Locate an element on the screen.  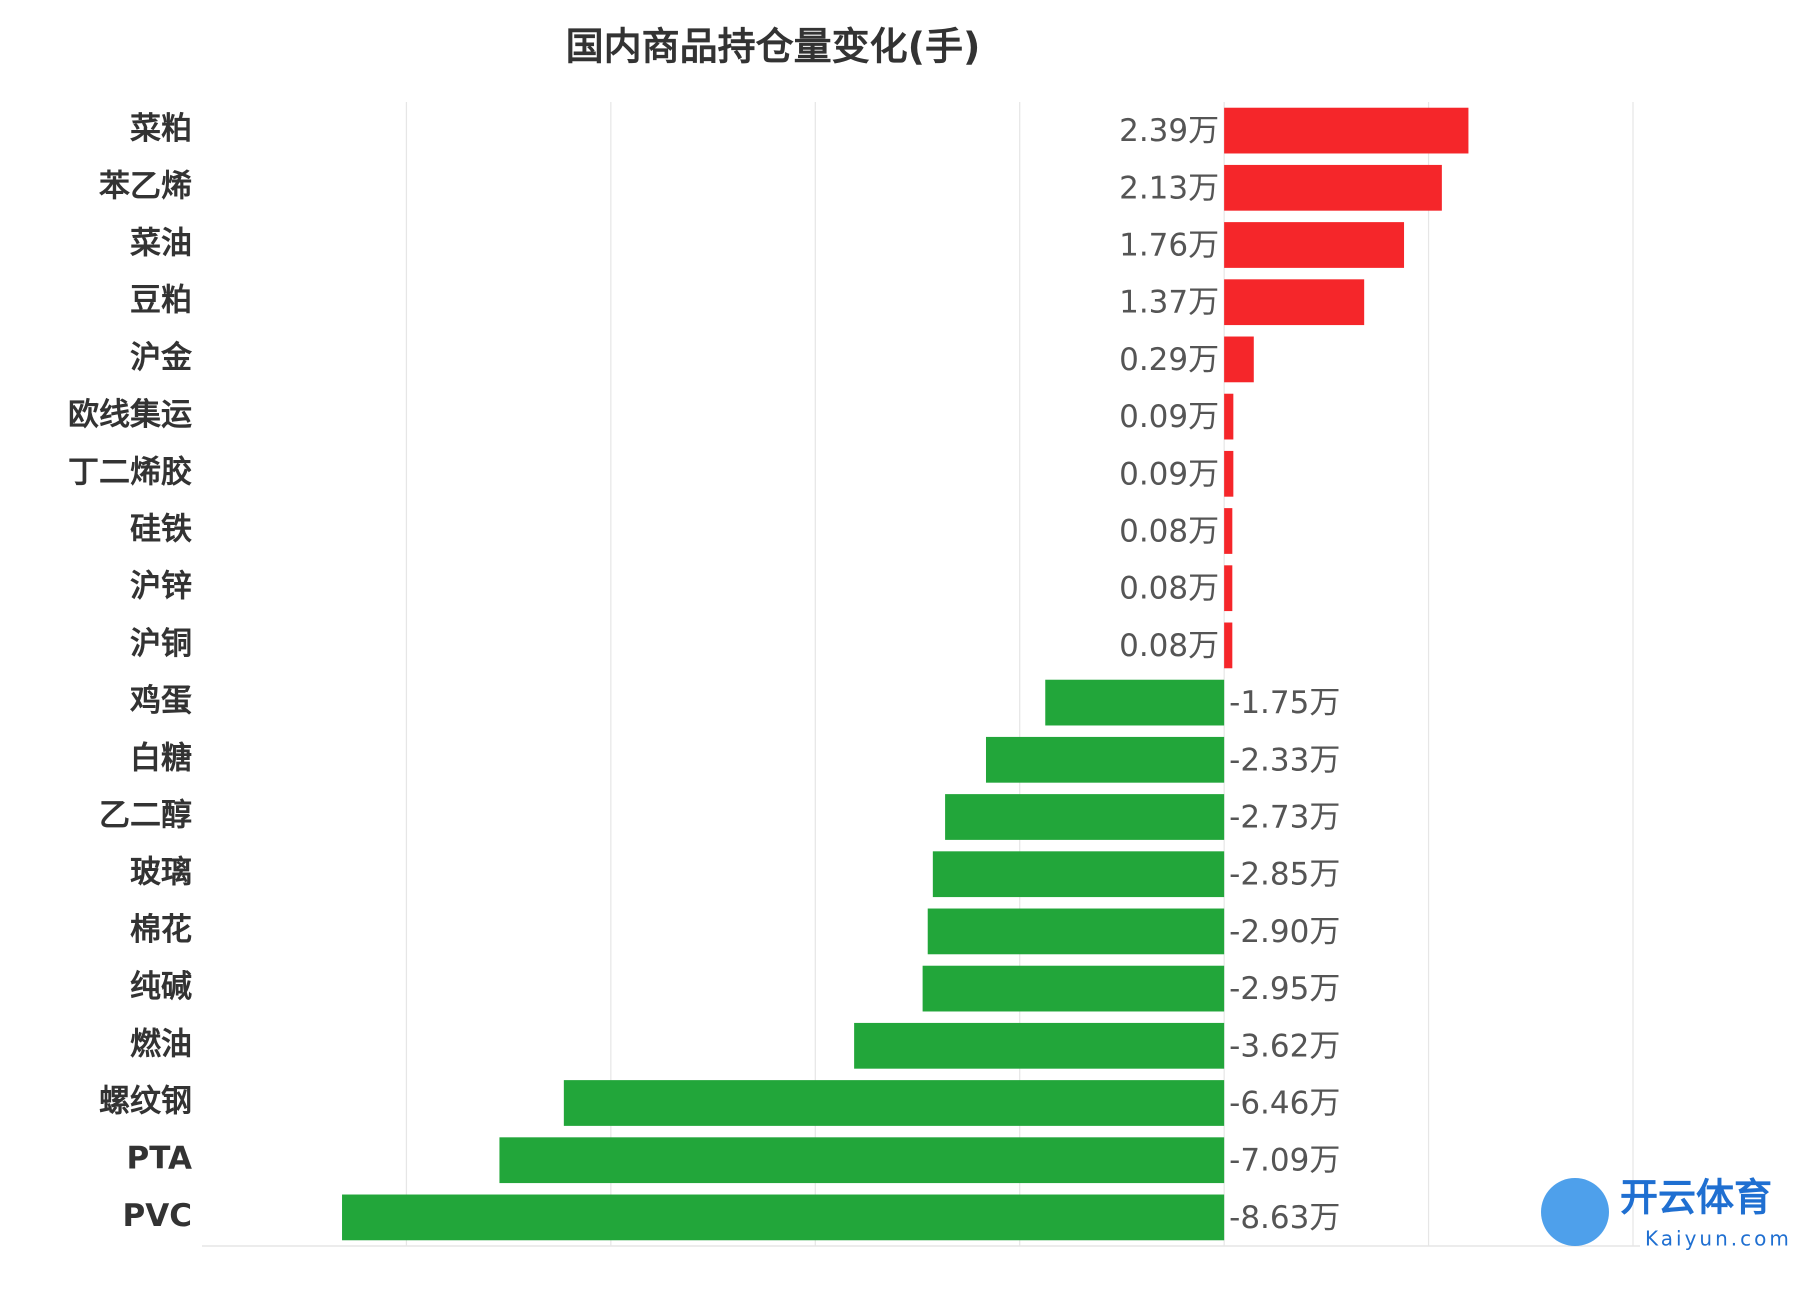
value-label: 0.29万 is located at coordinates (1169, 360).